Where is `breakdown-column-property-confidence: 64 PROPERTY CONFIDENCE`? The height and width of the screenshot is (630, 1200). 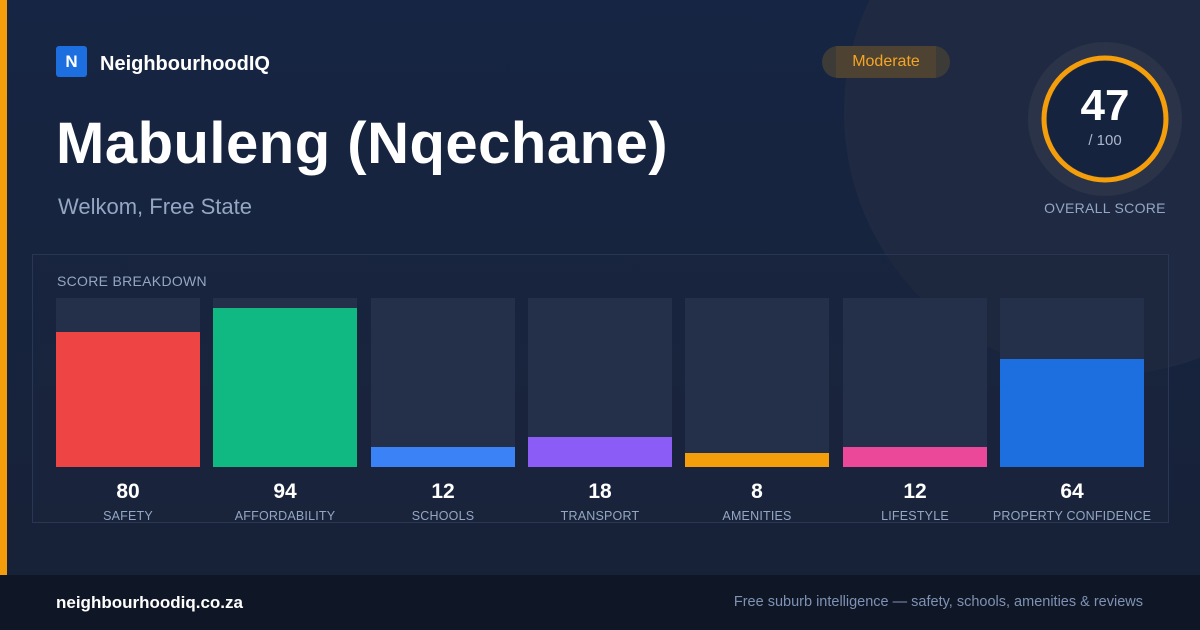 breakdown-column-property-confidence: 64 PROPERTY CONFIDENCE is located at coordinates (1072, 410).